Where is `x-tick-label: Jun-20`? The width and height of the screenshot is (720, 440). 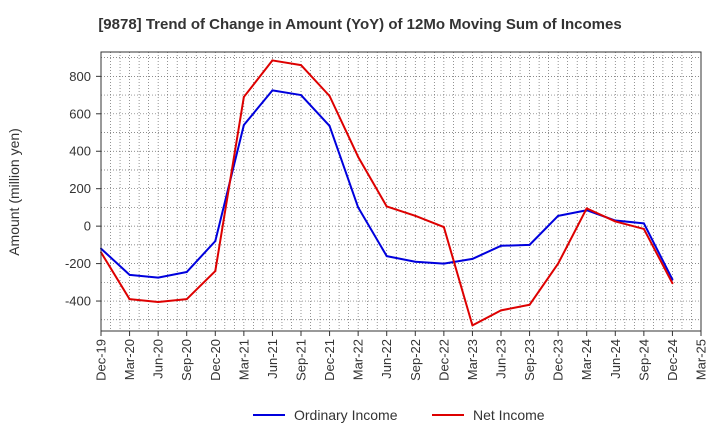 x-tick-label: Jun-20 is located at coordinates (158, 359).